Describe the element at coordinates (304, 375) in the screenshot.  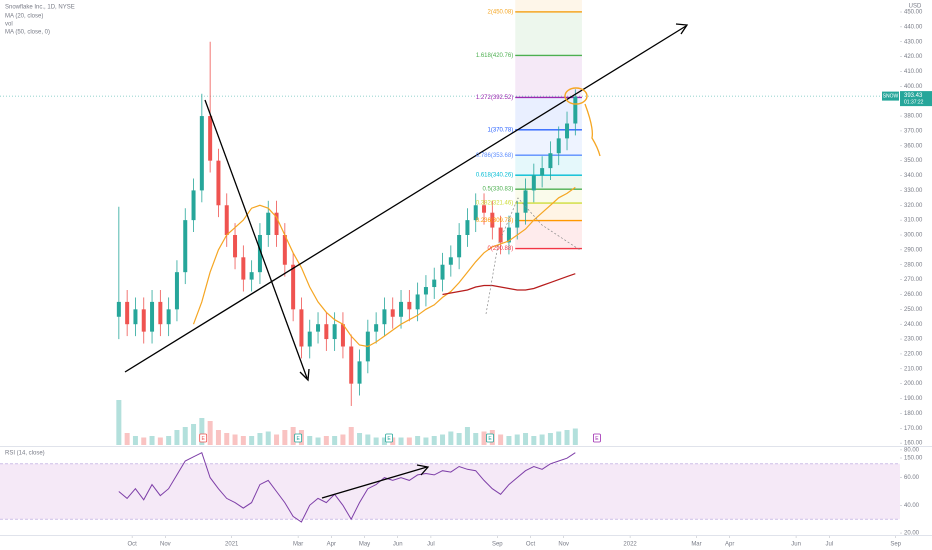
I see `arrow-head` at that location.